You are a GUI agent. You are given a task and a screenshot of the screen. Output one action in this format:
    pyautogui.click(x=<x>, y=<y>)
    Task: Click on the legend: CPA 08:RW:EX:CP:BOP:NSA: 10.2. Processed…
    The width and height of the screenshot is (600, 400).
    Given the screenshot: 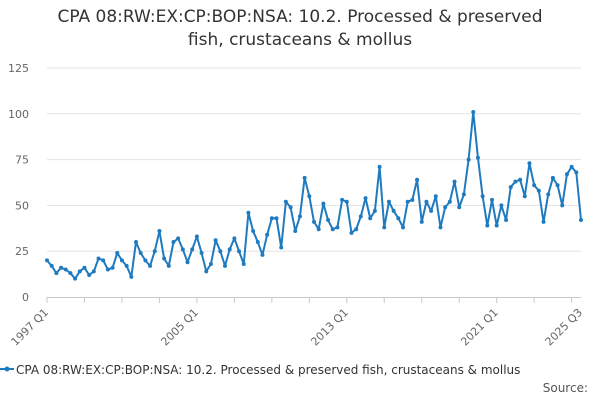 What is the action you would take?
    pyautogui.click(x=300, y=371)
    